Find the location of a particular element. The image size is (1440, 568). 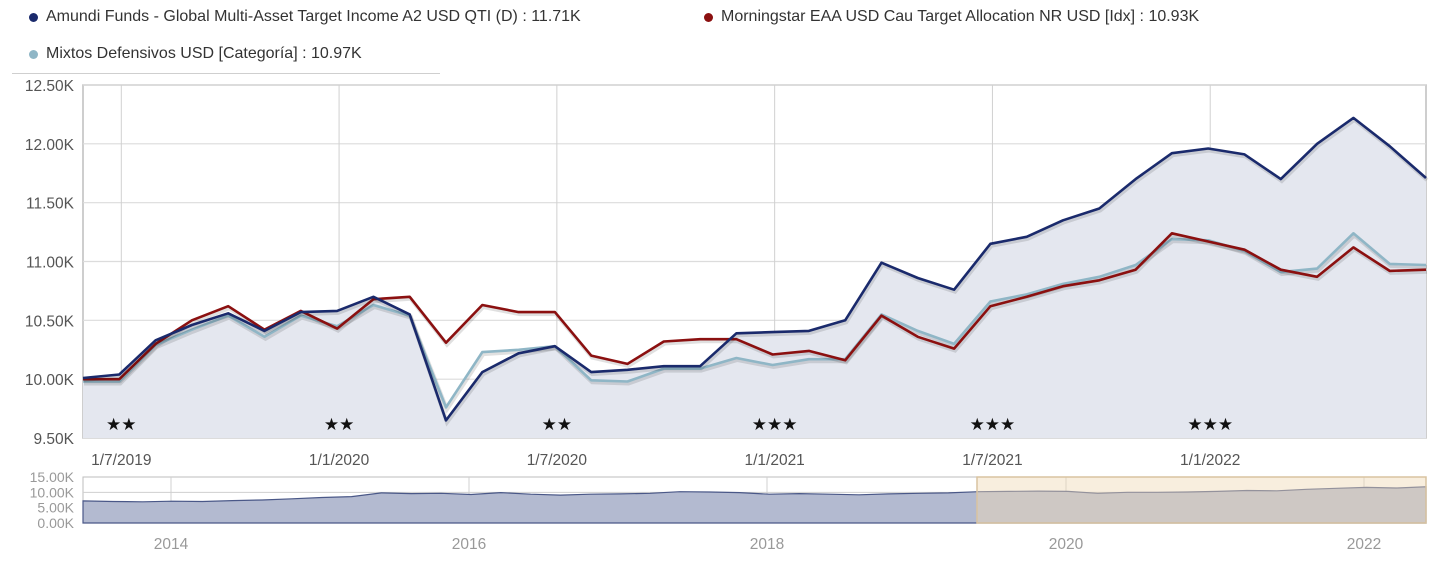

x-tick-label: 1/7/2019 is located at coordinates (121, 460).